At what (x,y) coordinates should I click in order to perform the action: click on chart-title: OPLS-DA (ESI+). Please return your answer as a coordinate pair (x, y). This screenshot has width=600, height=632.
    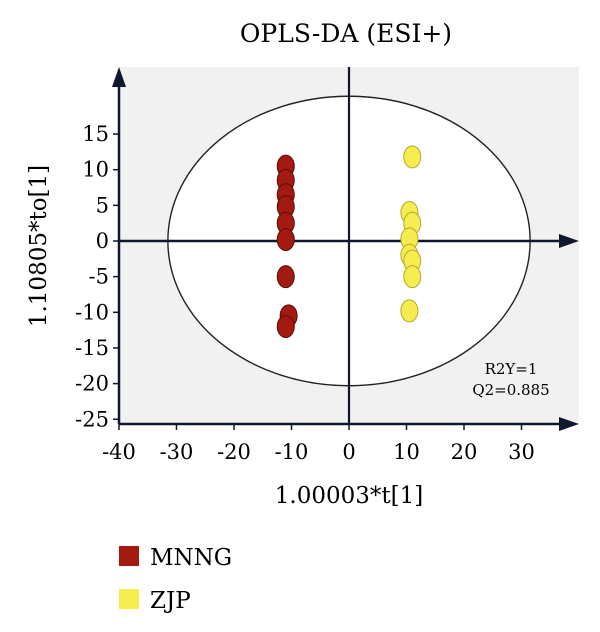
    Looking at the image, I should click on (346, 33).